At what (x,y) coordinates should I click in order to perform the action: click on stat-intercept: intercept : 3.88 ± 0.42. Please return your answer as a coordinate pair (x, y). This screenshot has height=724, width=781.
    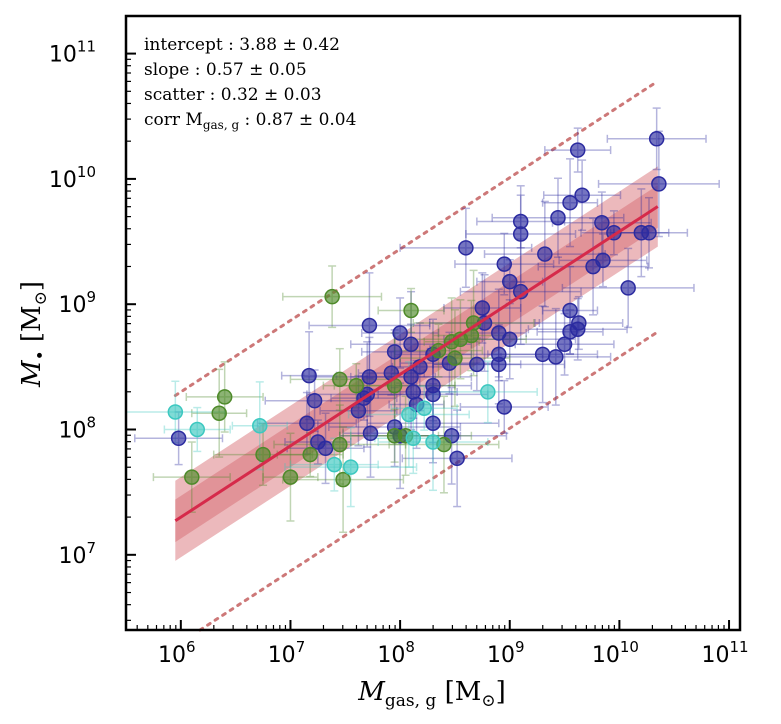
    Looking at the image, I should click on (242, 45).